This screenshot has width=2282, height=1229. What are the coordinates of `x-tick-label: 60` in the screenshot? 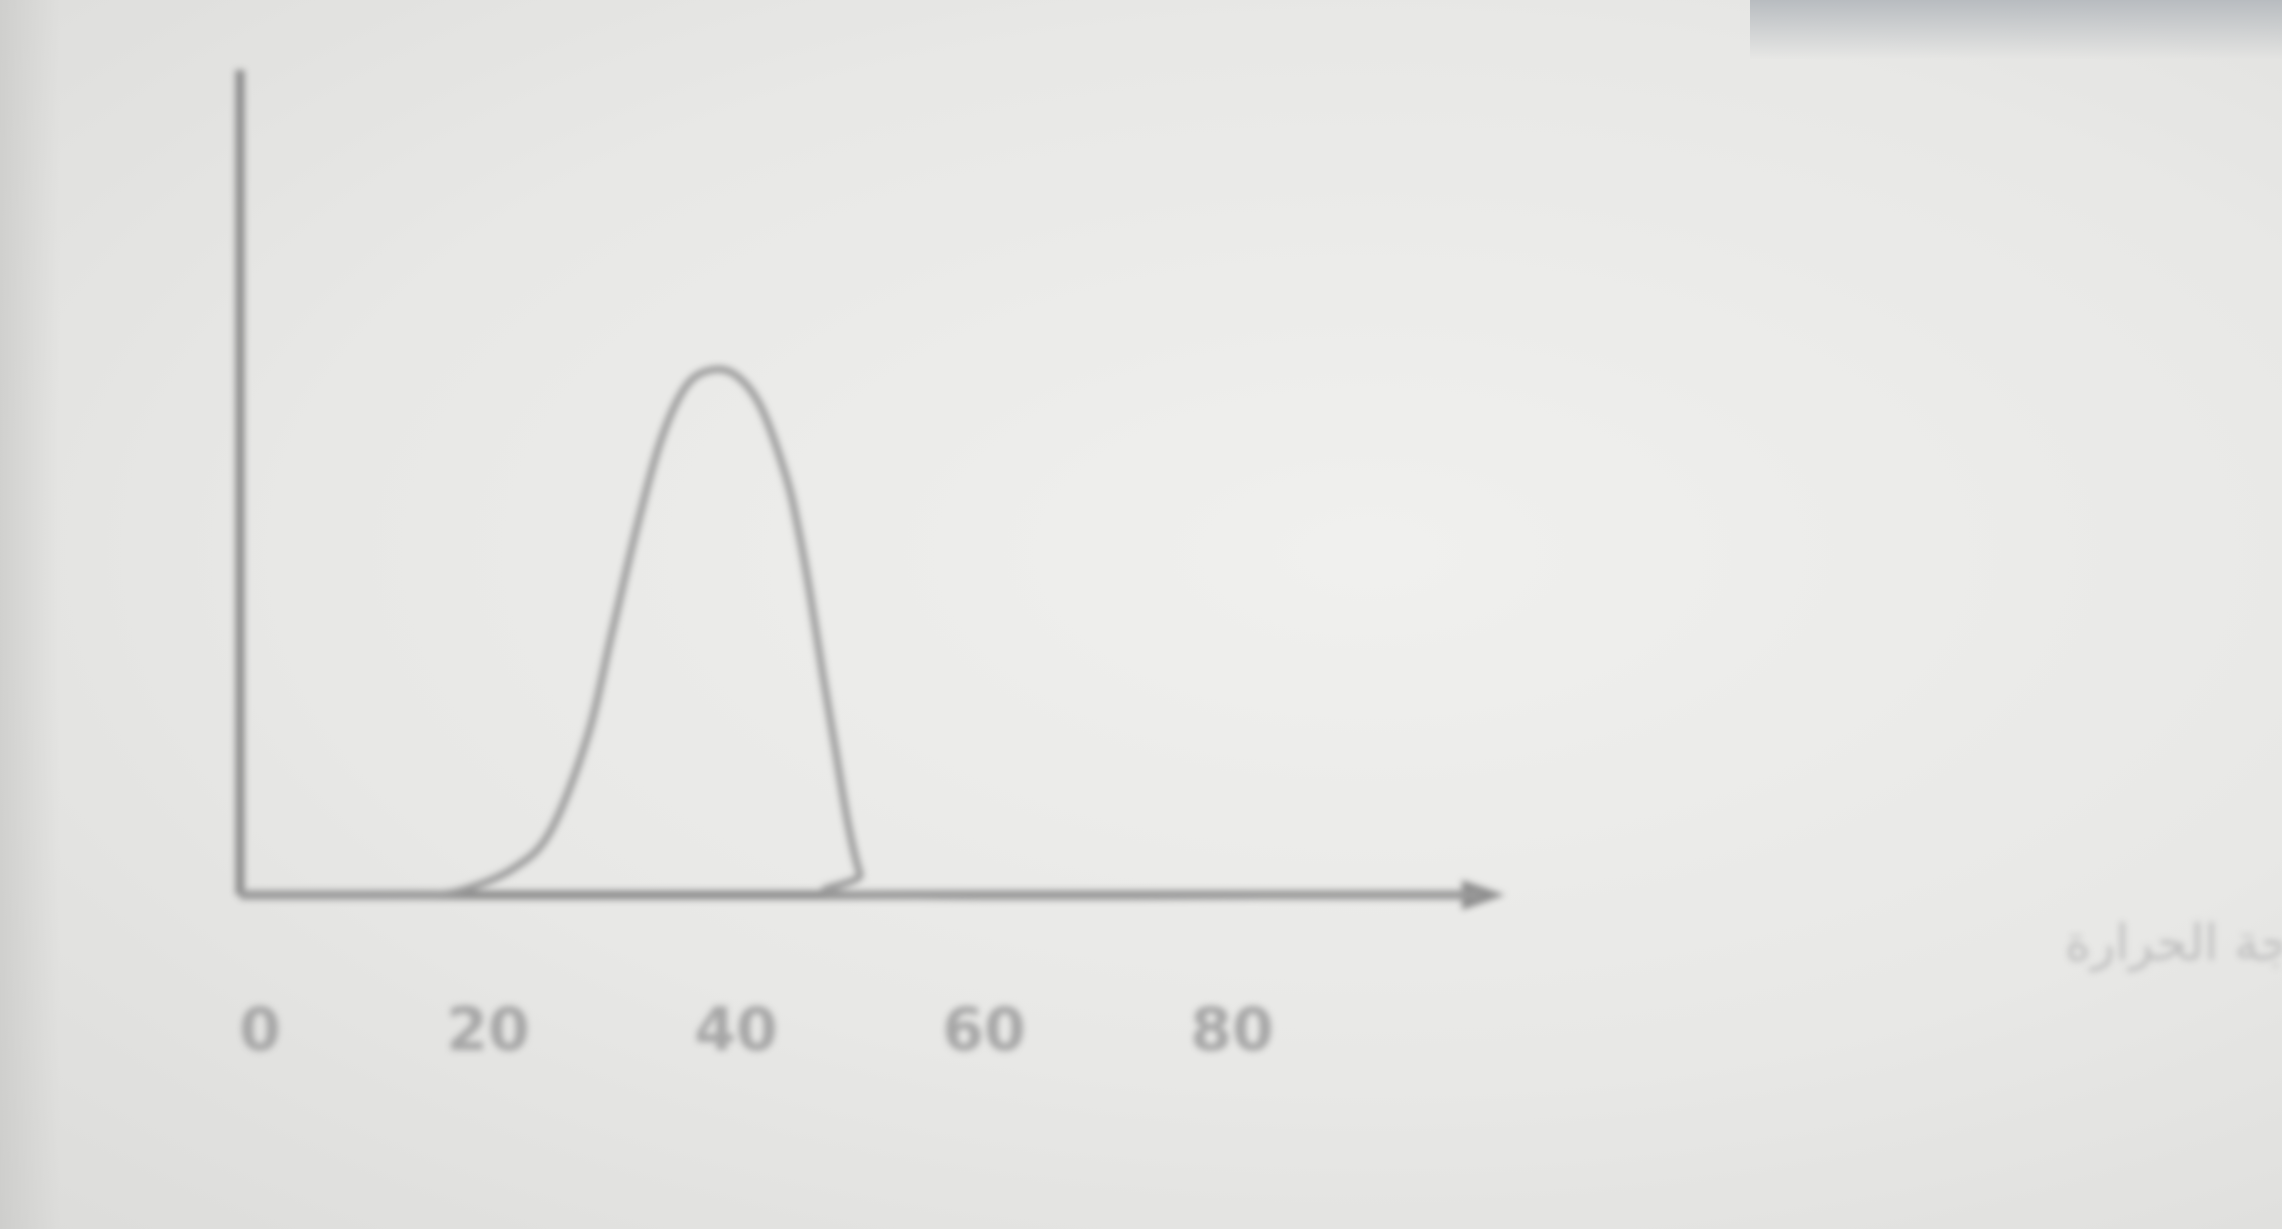 It's located at (984, 1030).